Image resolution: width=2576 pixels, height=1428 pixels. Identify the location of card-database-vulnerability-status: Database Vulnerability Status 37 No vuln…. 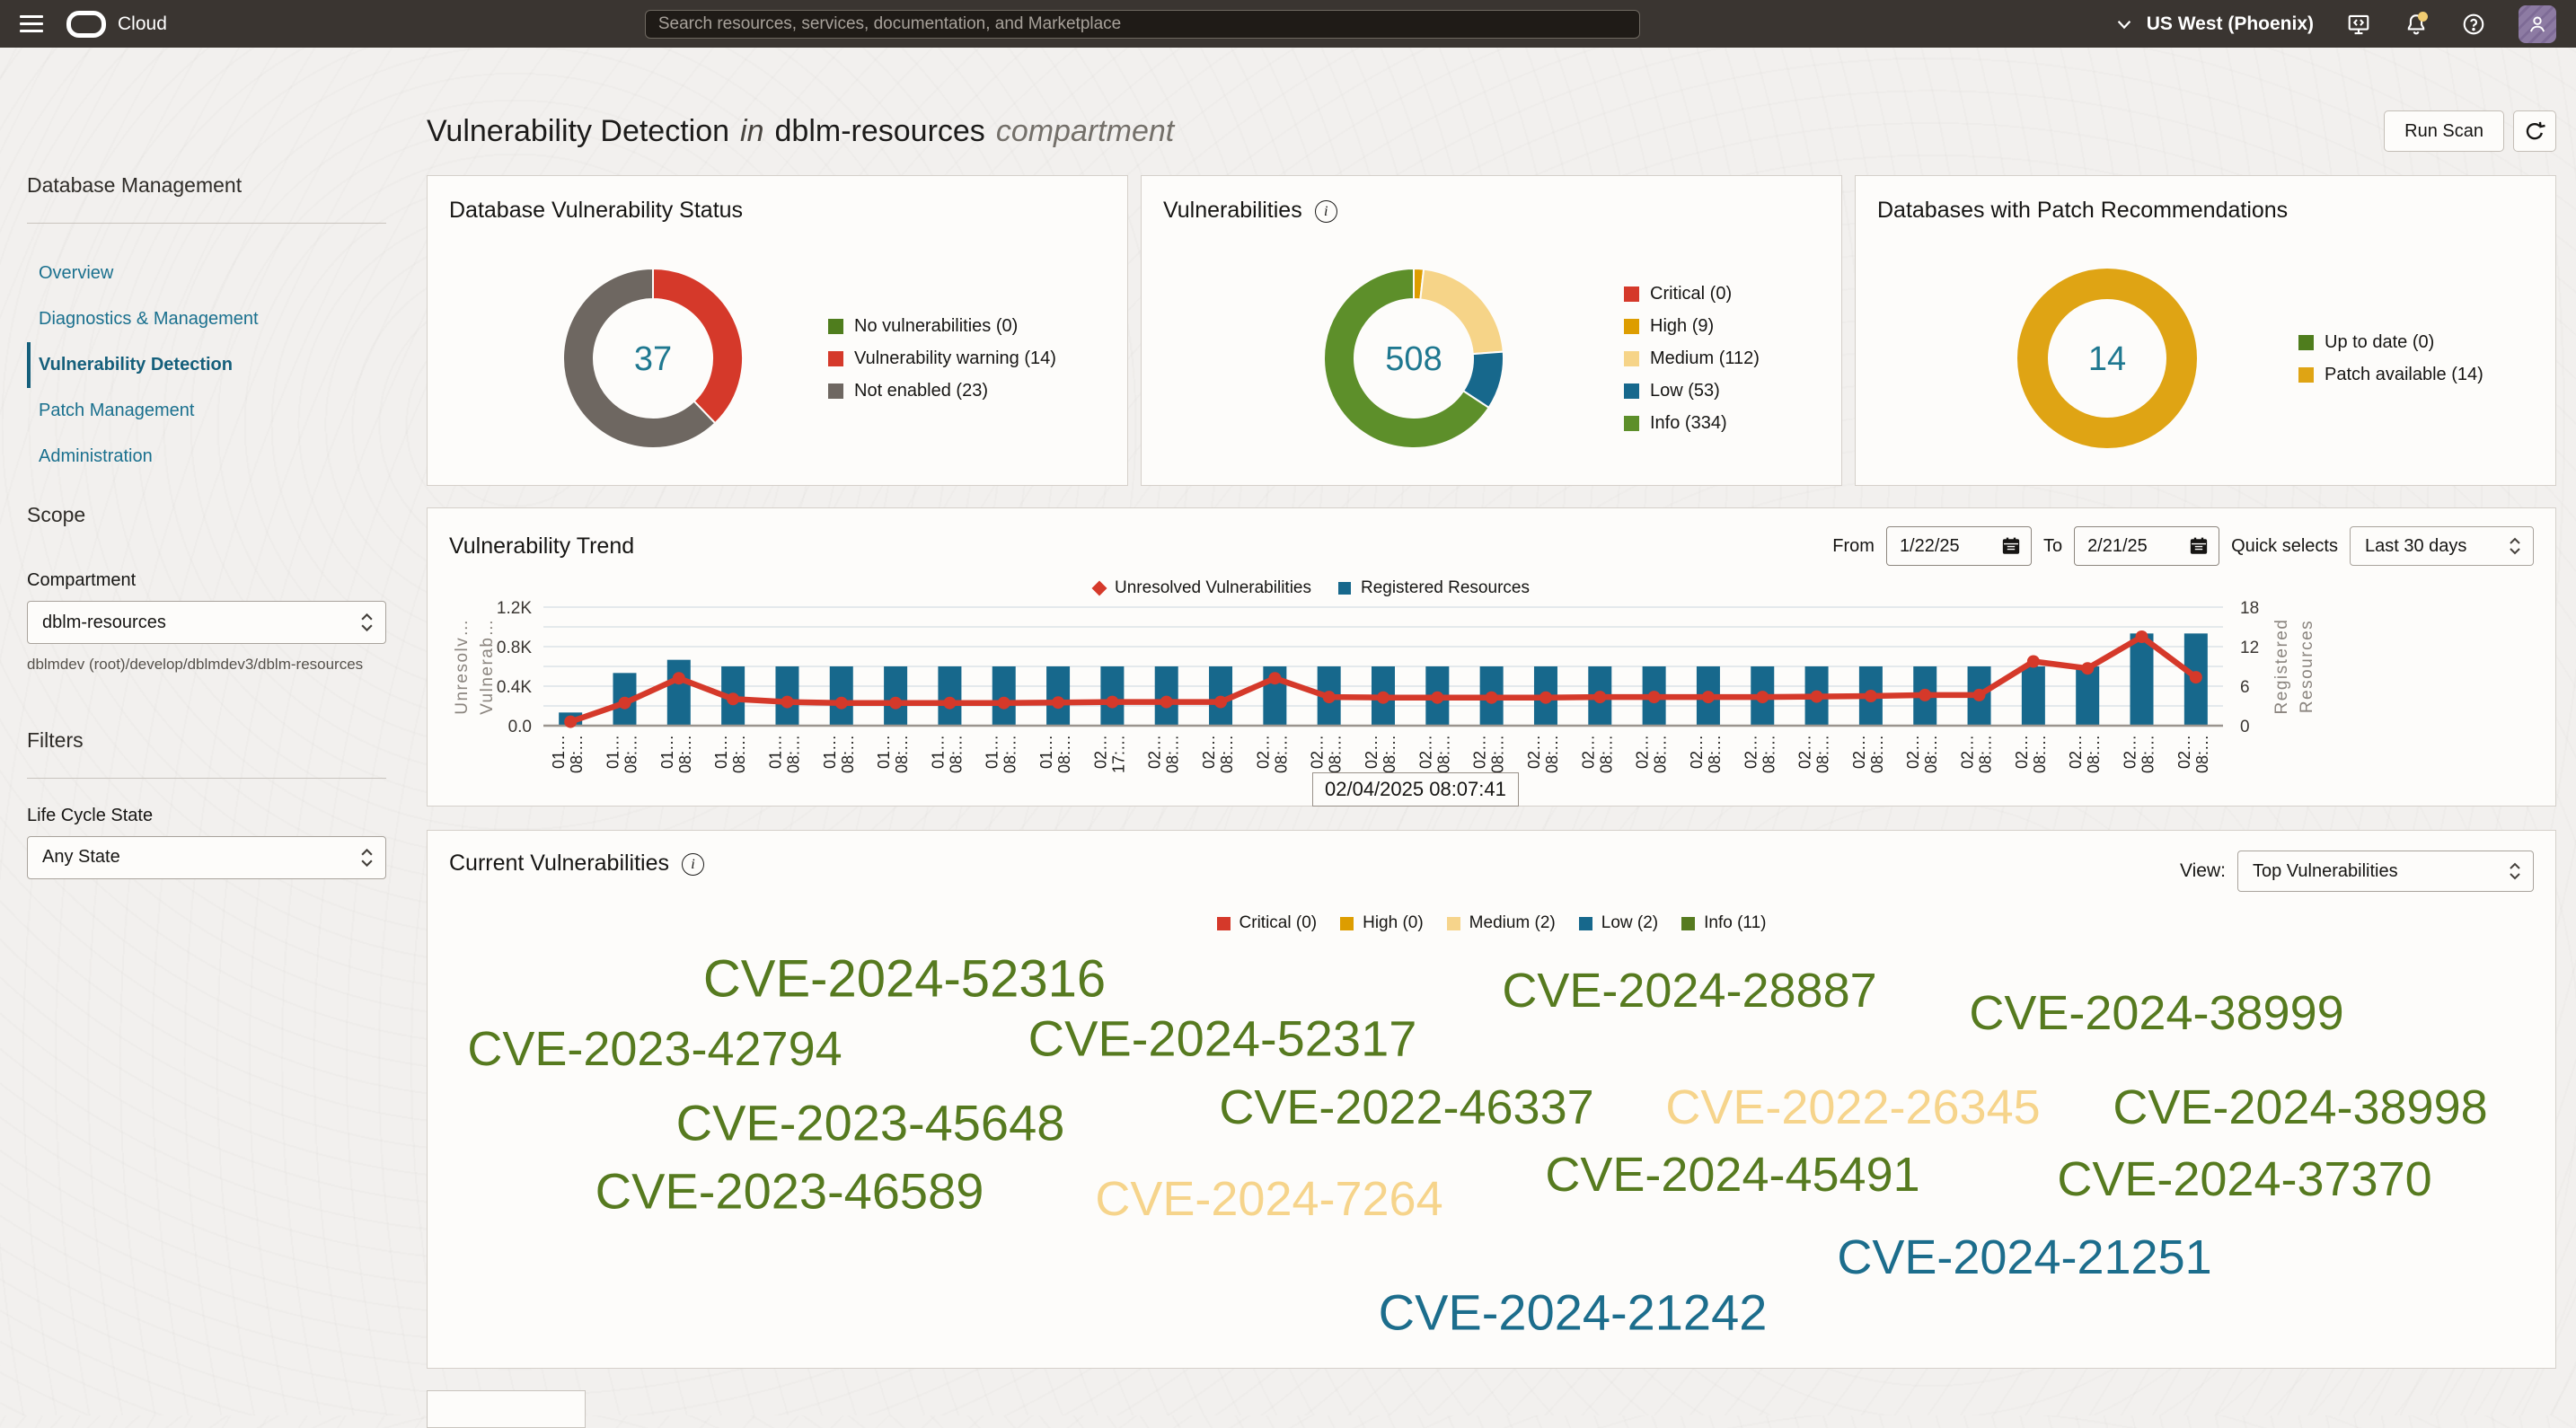
(777, 331).